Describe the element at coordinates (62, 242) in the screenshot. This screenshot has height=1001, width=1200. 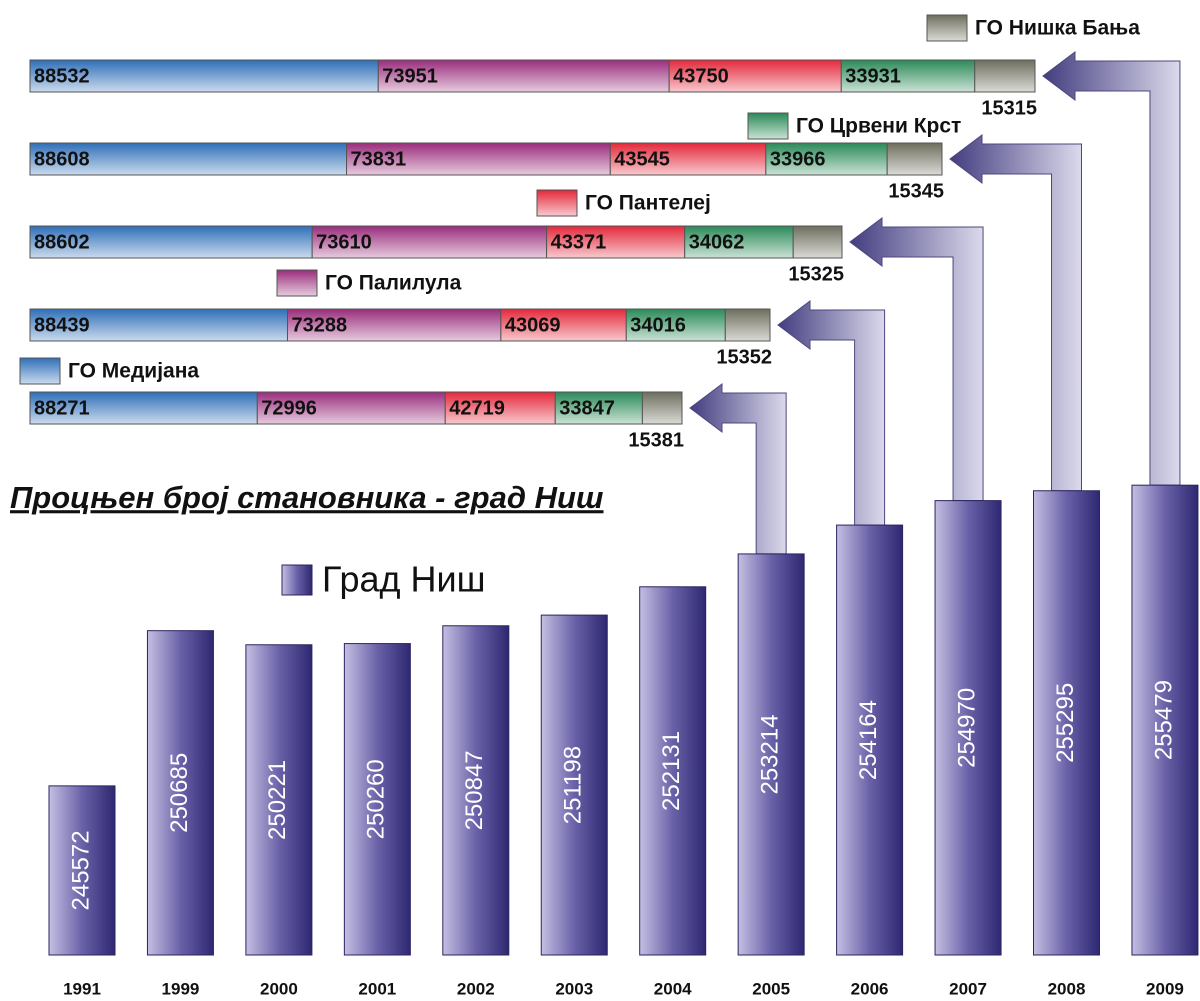
I see `segment-label: 88602` at that location.